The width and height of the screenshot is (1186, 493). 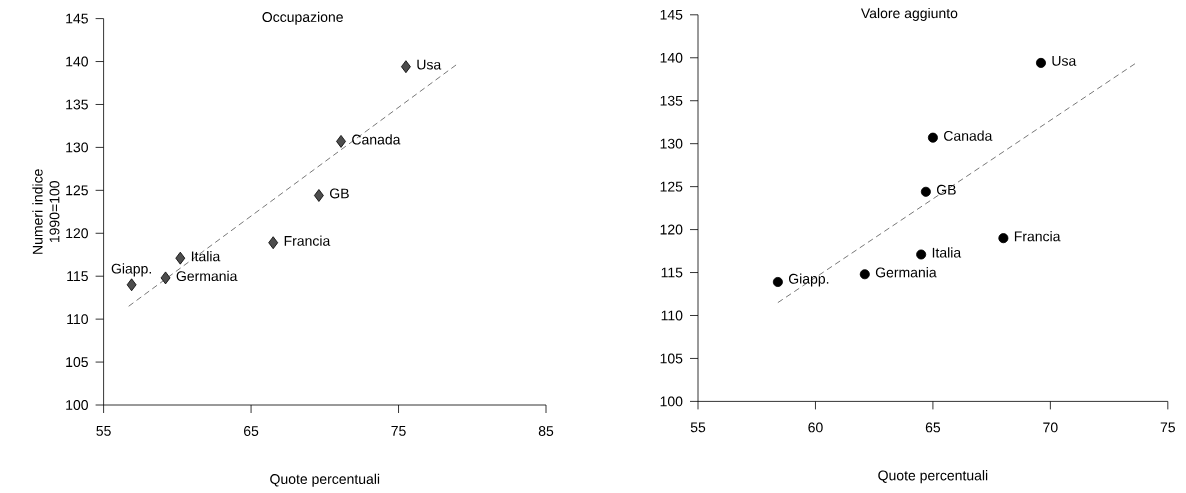 What do you see at coordinates (1050, 427) in the screenshot?
I see `x-tick-label: 70` at bounding box center [1050, 427].